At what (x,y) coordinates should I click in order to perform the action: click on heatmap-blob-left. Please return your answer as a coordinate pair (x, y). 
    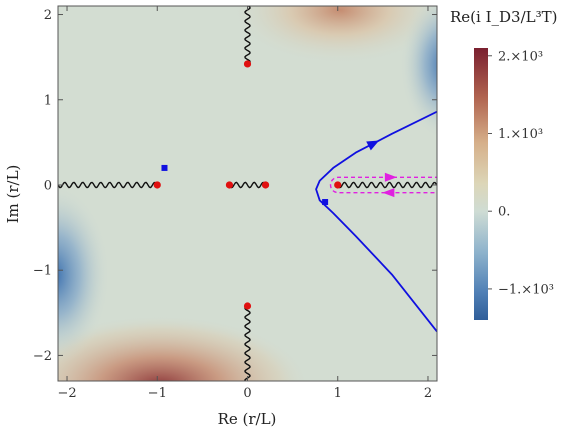
    Looking at the image, I should click on (84, 275).